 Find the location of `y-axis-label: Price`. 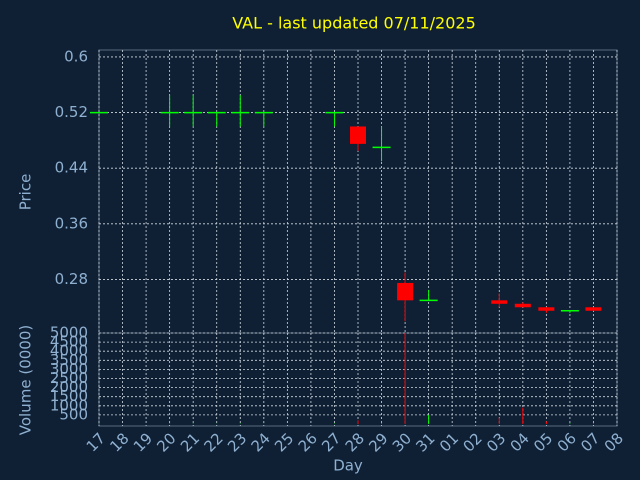

y-axis-label: Price is located at coordinates (26, 192).